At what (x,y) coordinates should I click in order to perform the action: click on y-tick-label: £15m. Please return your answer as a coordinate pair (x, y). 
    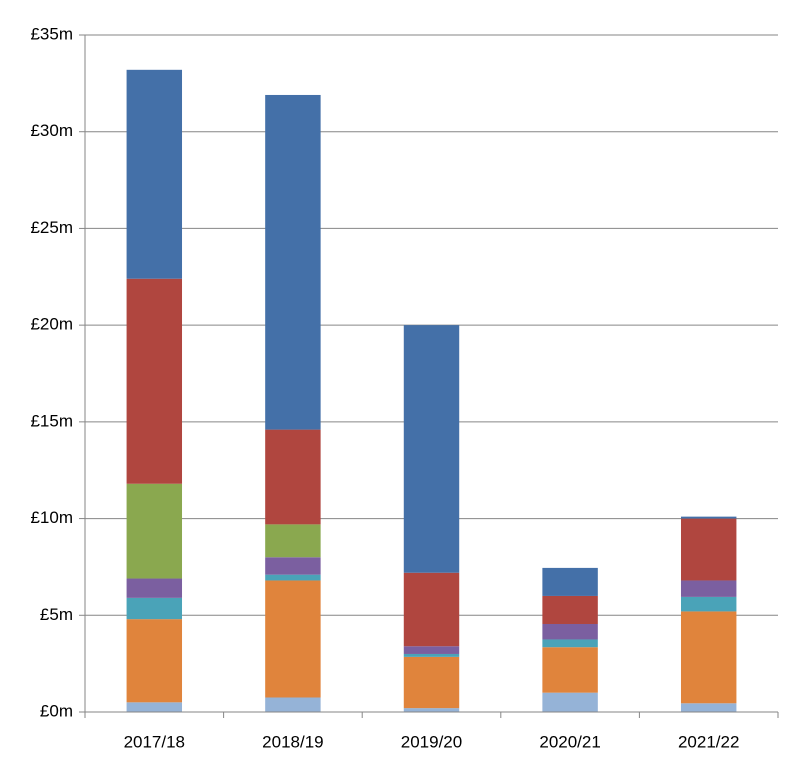
    Looking at the image, I should click on (51, 420).